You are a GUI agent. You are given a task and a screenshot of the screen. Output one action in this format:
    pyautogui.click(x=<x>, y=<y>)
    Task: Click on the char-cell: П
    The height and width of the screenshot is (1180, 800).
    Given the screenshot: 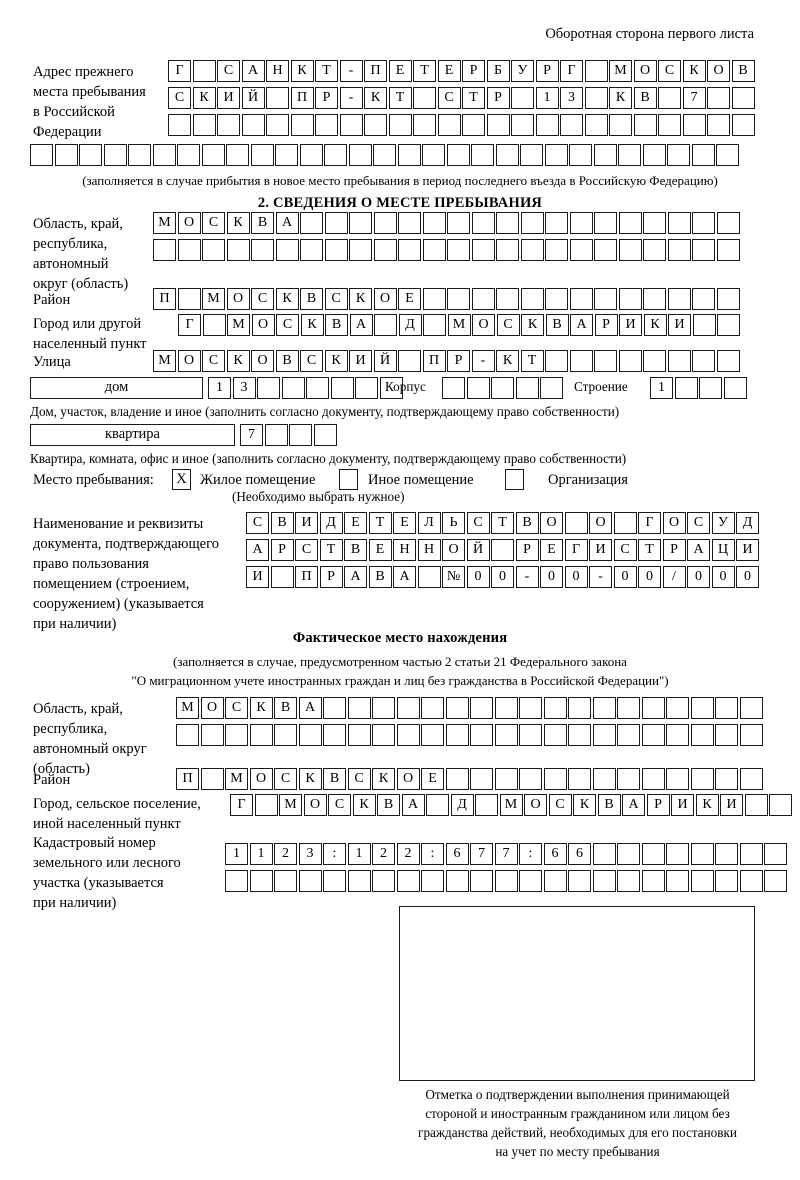 What is the action you would take?
    pyautogui.click(x=187, y=779)
    